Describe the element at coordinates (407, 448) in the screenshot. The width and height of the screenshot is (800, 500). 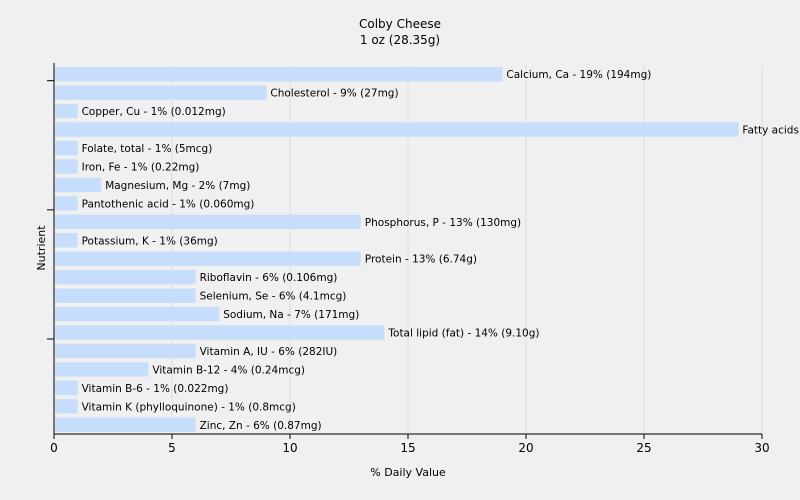
I see `x-tick-label: 15` at that location.